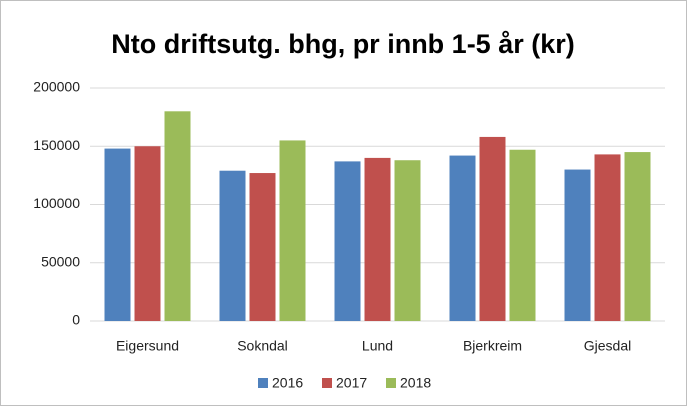  I want to click on legend-label: 2018, so click(415, 383).